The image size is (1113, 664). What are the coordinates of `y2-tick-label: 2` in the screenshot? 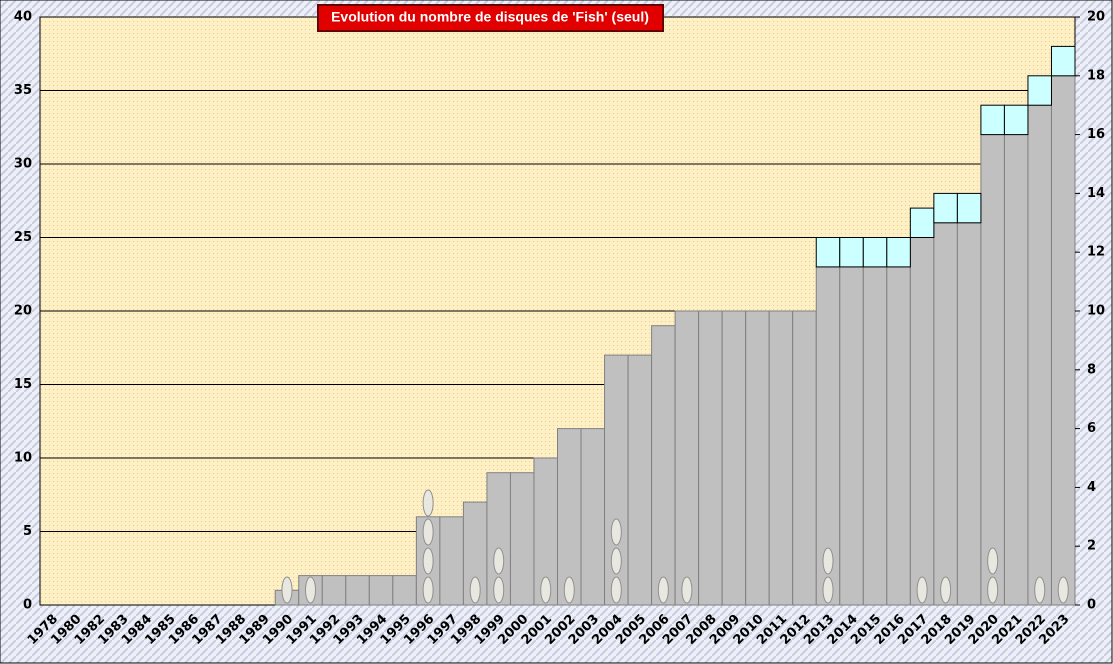 It's located at (1091, 546).